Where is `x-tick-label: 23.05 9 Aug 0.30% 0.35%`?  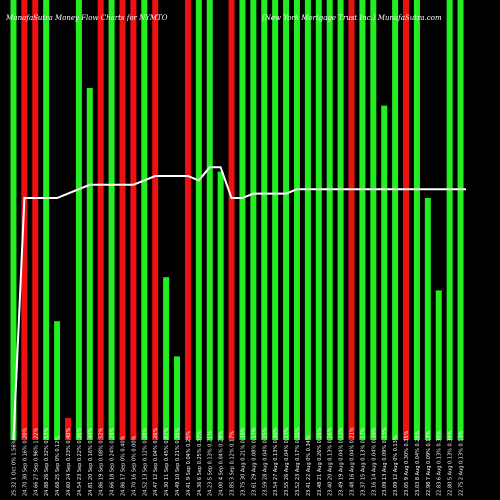 x-tick-label: 23.05 9 Aug 0.30% 0.35% is located at coordinates (407, 463).